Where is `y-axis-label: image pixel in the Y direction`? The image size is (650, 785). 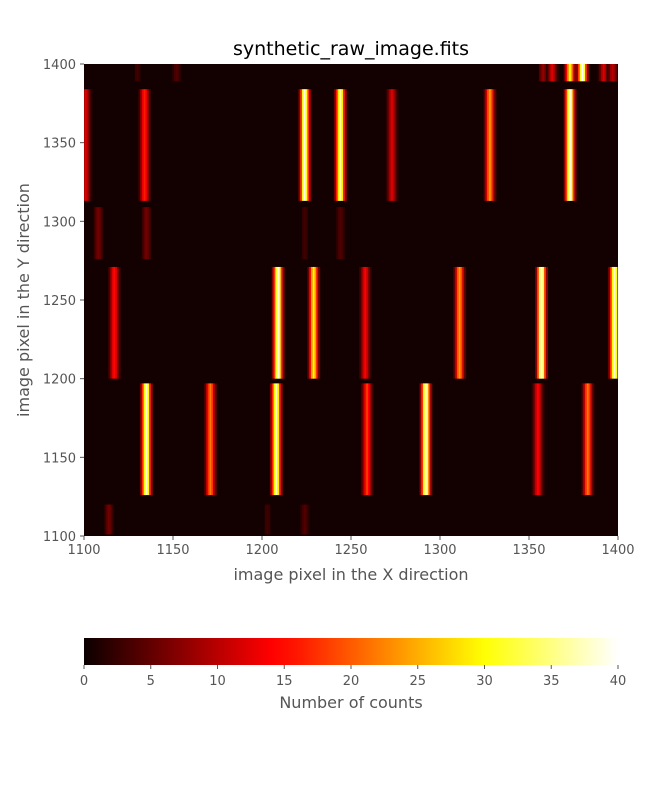 y-axis-label: image pixel in the Y direction is located at coordinates (23, 300).